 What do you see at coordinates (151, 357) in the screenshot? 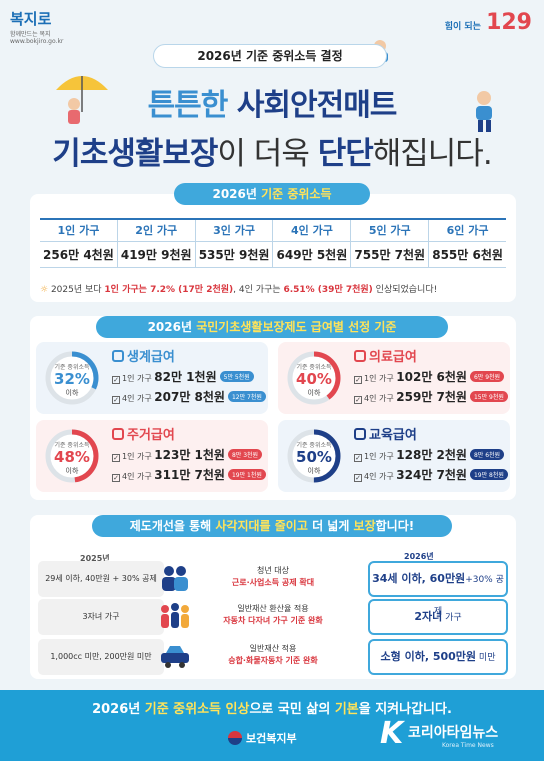
I see `benefit-title-text: 생계급여` at bounding box center [151, 357].